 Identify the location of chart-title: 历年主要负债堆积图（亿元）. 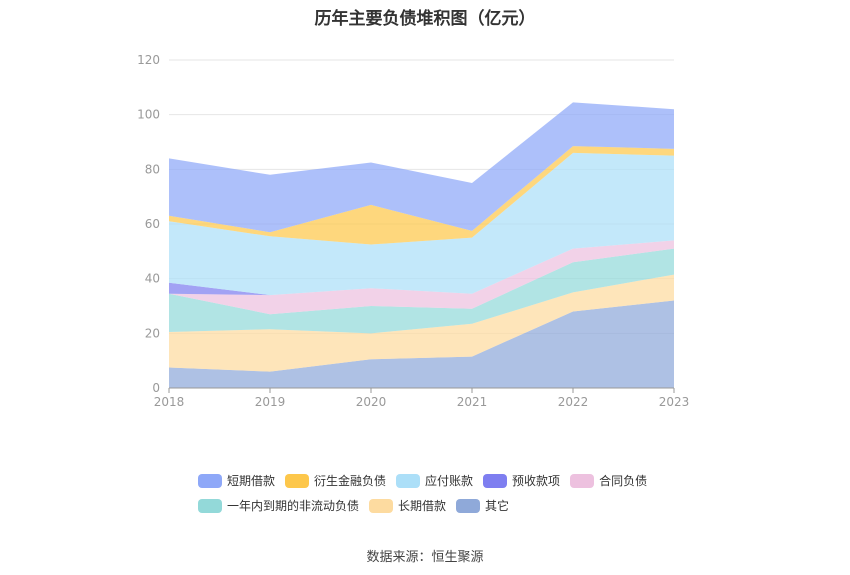
(425, 19).